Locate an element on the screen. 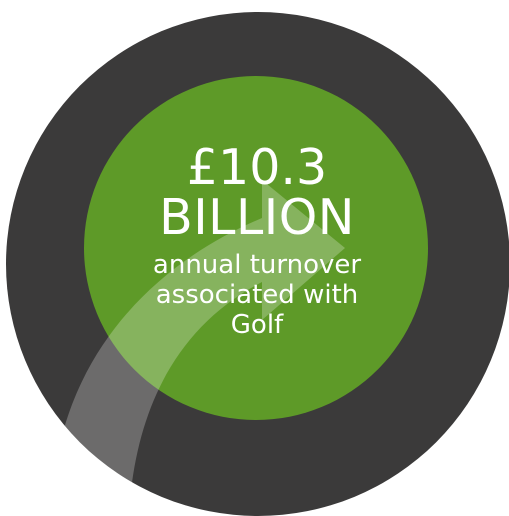 This screenshot has width=509, height=516. caption-line-2: associated with is located at coordinates (257, 295).